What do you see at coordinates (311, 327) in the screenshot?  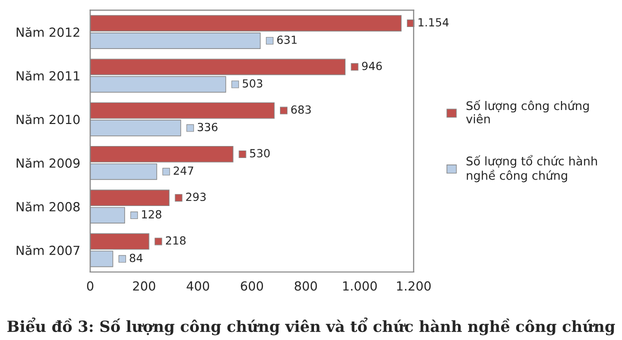 I see `text: Biểu đồ 3: Số lượng công chứng viên và tổ chức hành nghề công chứng` at bounding box center [311, 327].